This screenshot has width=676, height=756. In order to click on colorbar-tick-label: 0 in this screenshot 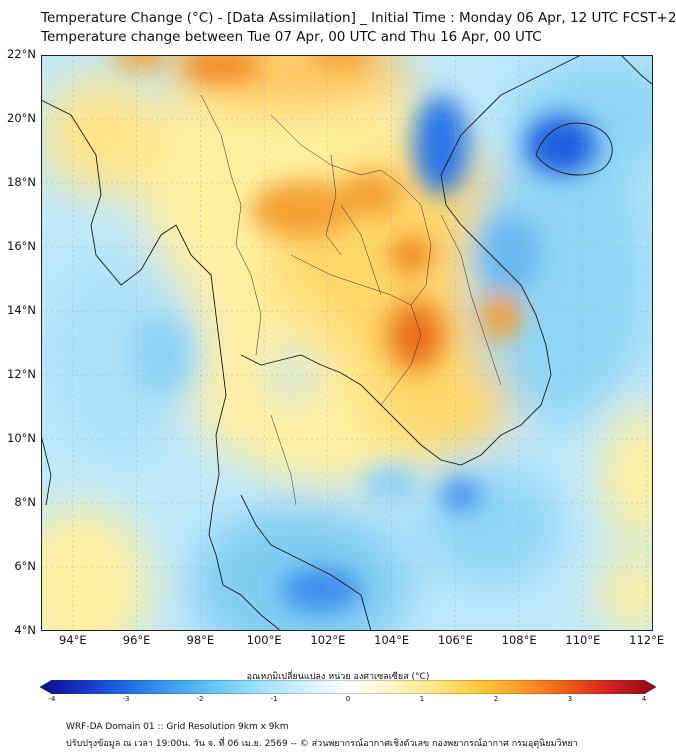, I will do `click(348, 699)`.